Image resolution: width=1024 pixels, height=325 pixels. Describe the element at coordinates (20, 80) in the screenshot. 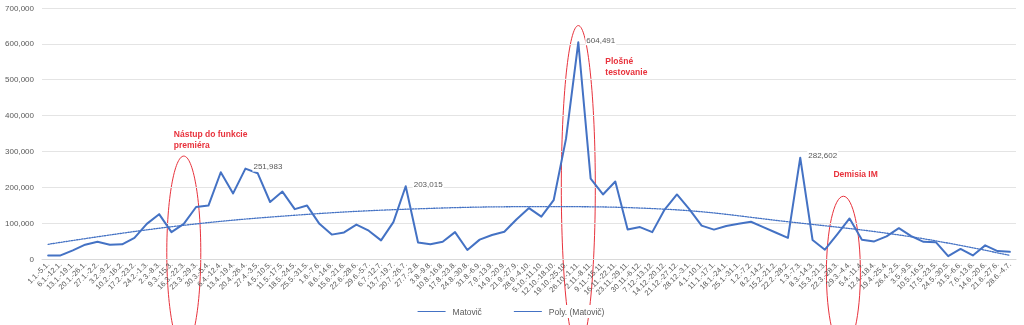

I see `y-tick-label: 500,000` at that location.